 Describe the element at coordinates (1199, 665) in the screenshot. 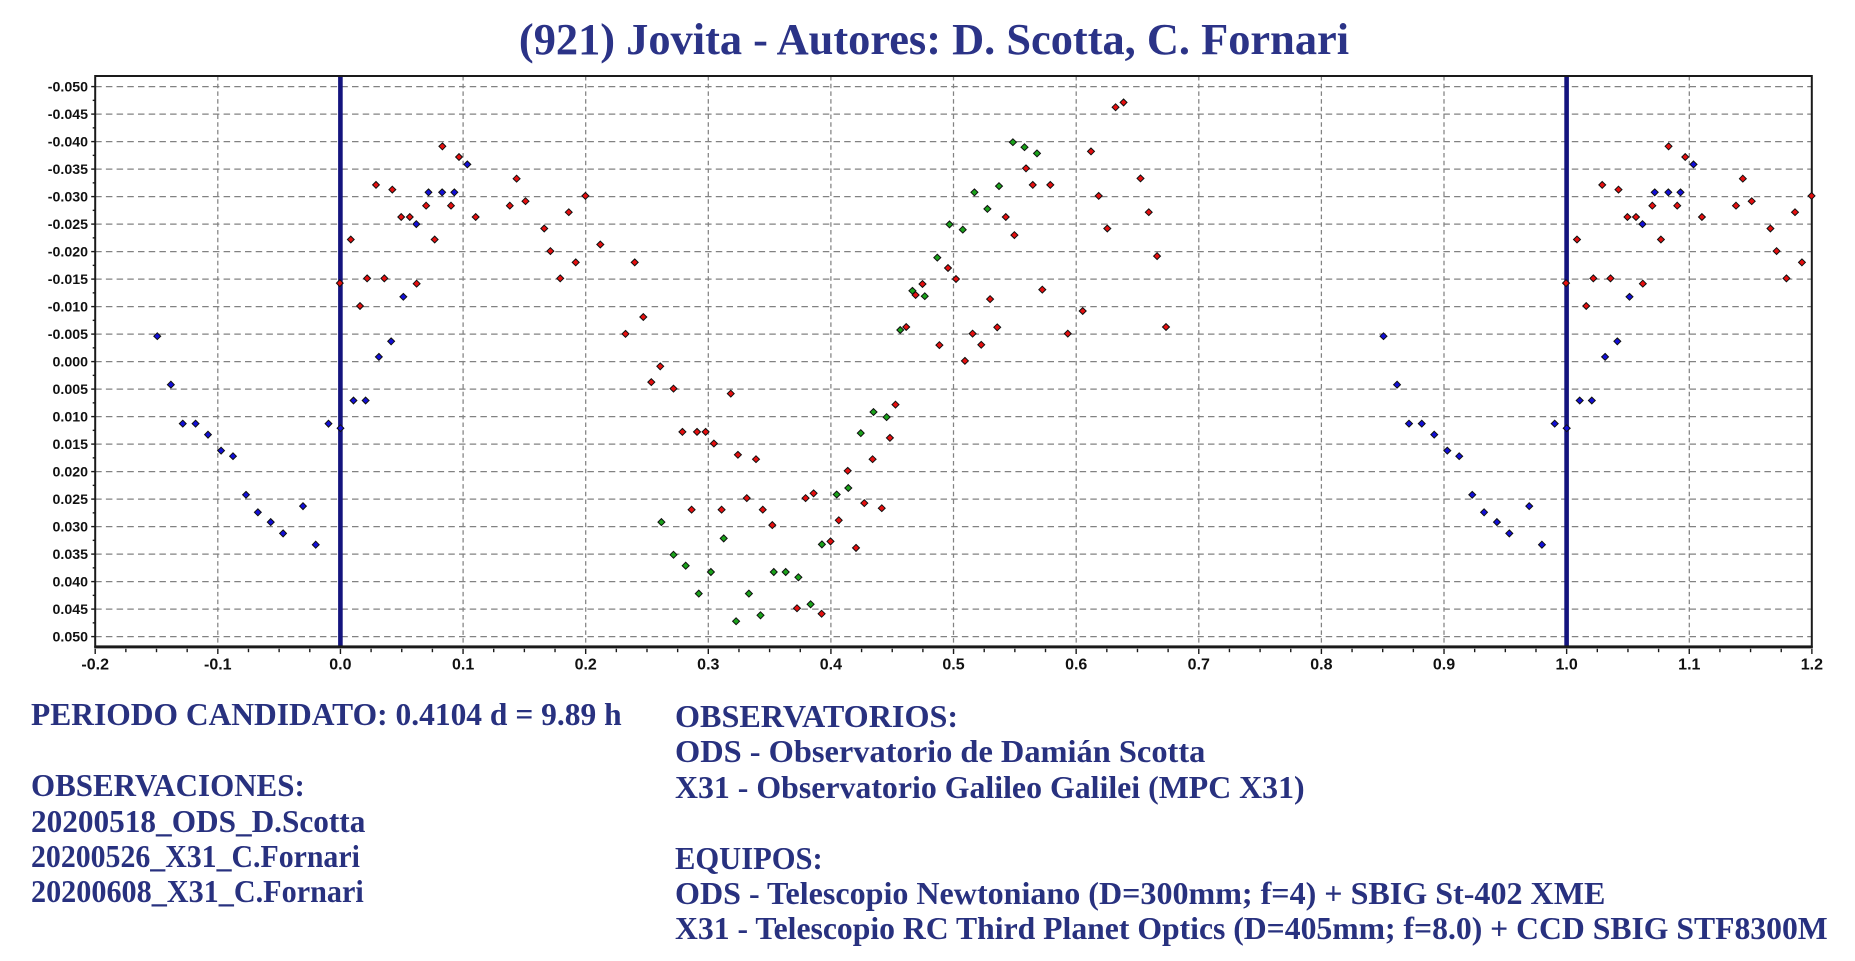

I see `svg-text: 0.7` at that location.